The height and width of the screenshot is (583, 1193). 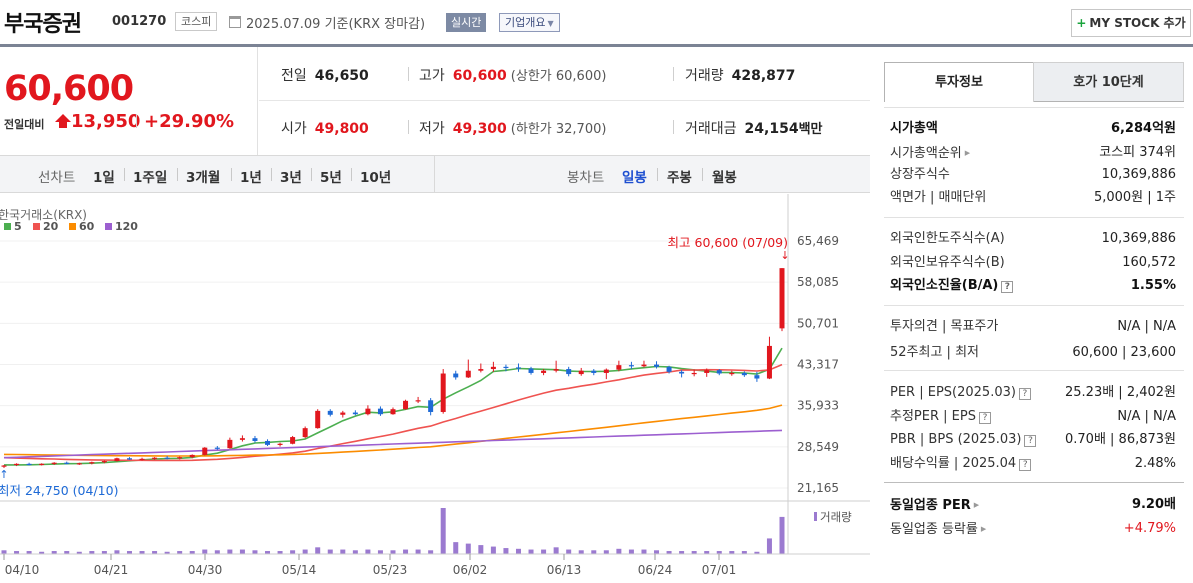 I want to click on stat-label: 거래대금, so click(x=711, y=129).